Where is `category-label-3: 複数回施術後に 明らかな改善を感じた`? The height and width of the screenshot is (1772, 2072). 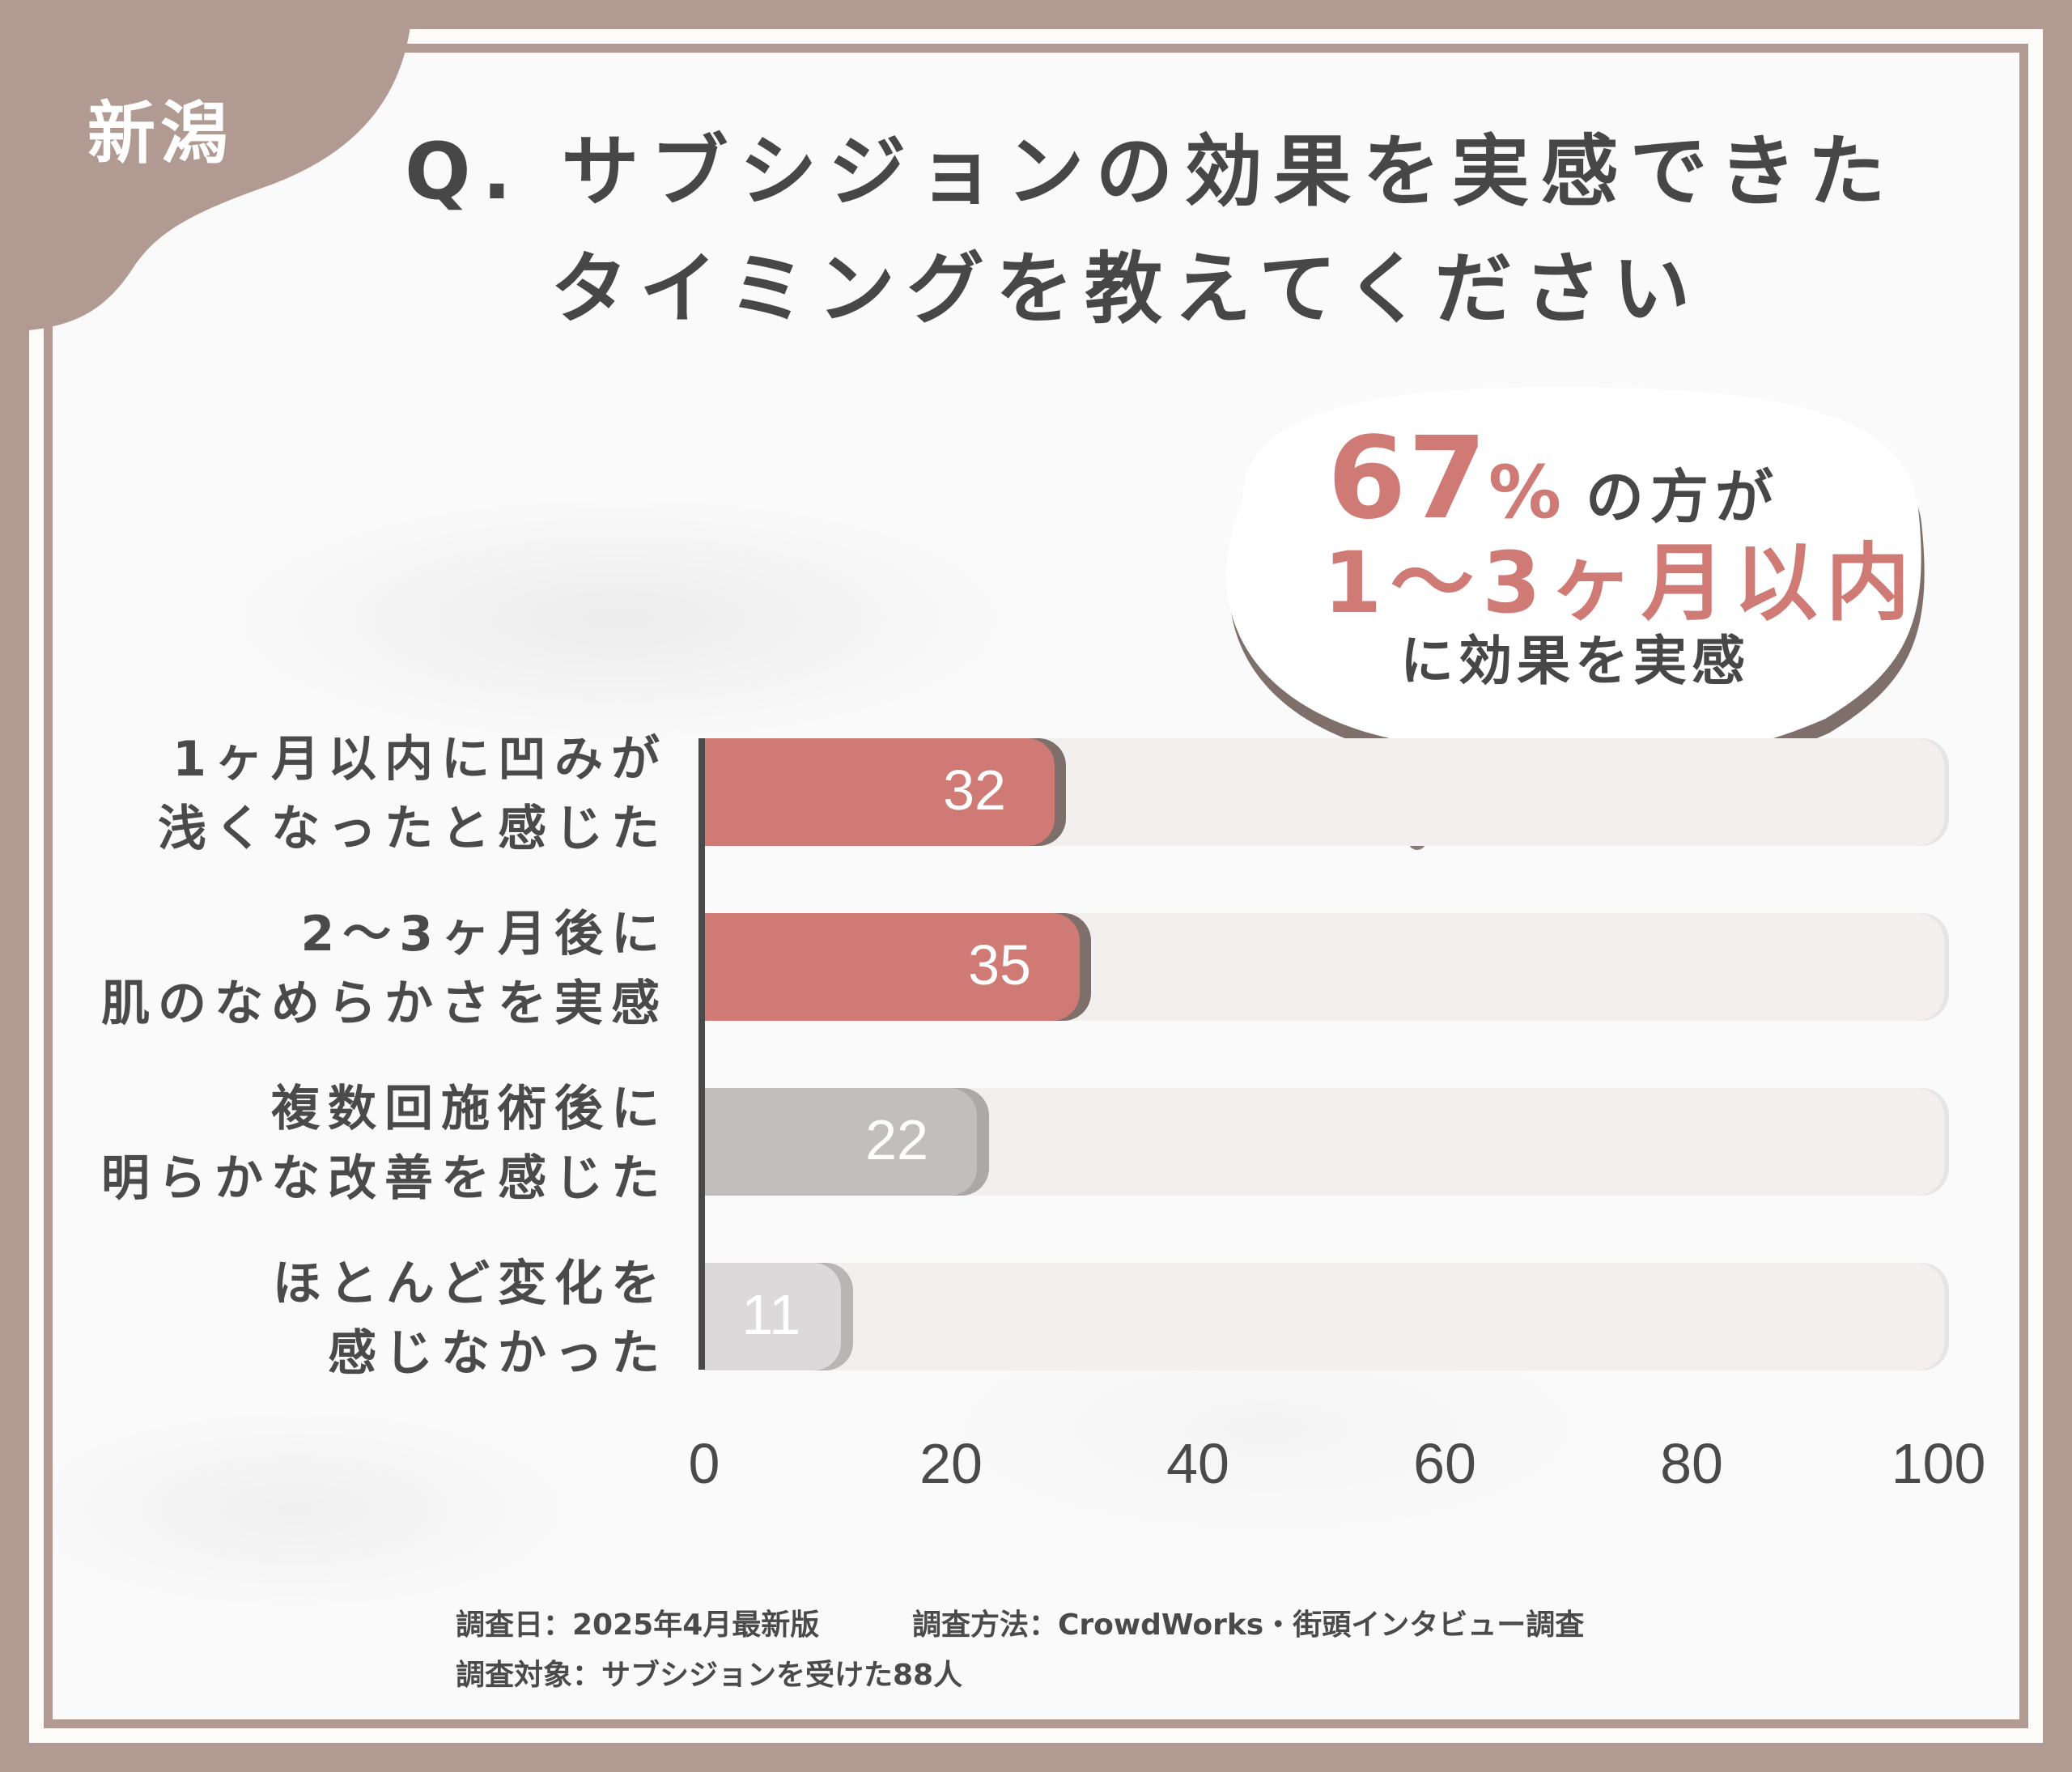 category-label-3: 複数回施術後に 明らかな改善を感じた is located at coordinates (384, 1144).